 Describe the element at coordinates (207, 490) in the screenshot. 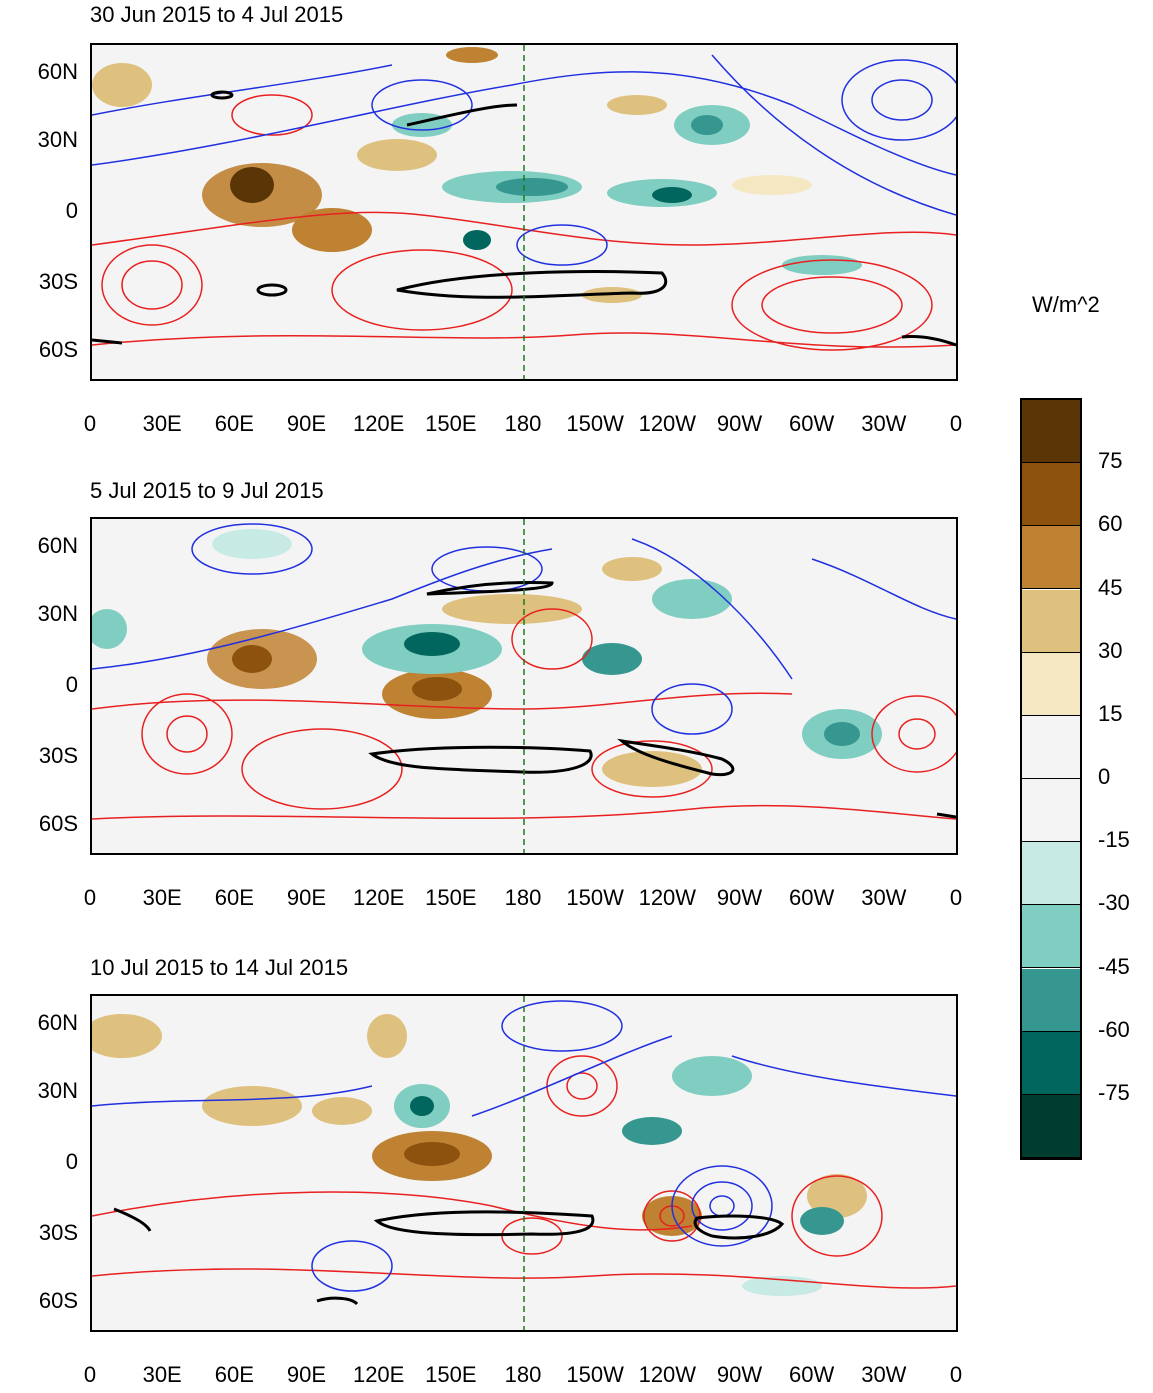

I see `panel-title: 5 Jul 2015 to 9 Jul 2015` at that location.